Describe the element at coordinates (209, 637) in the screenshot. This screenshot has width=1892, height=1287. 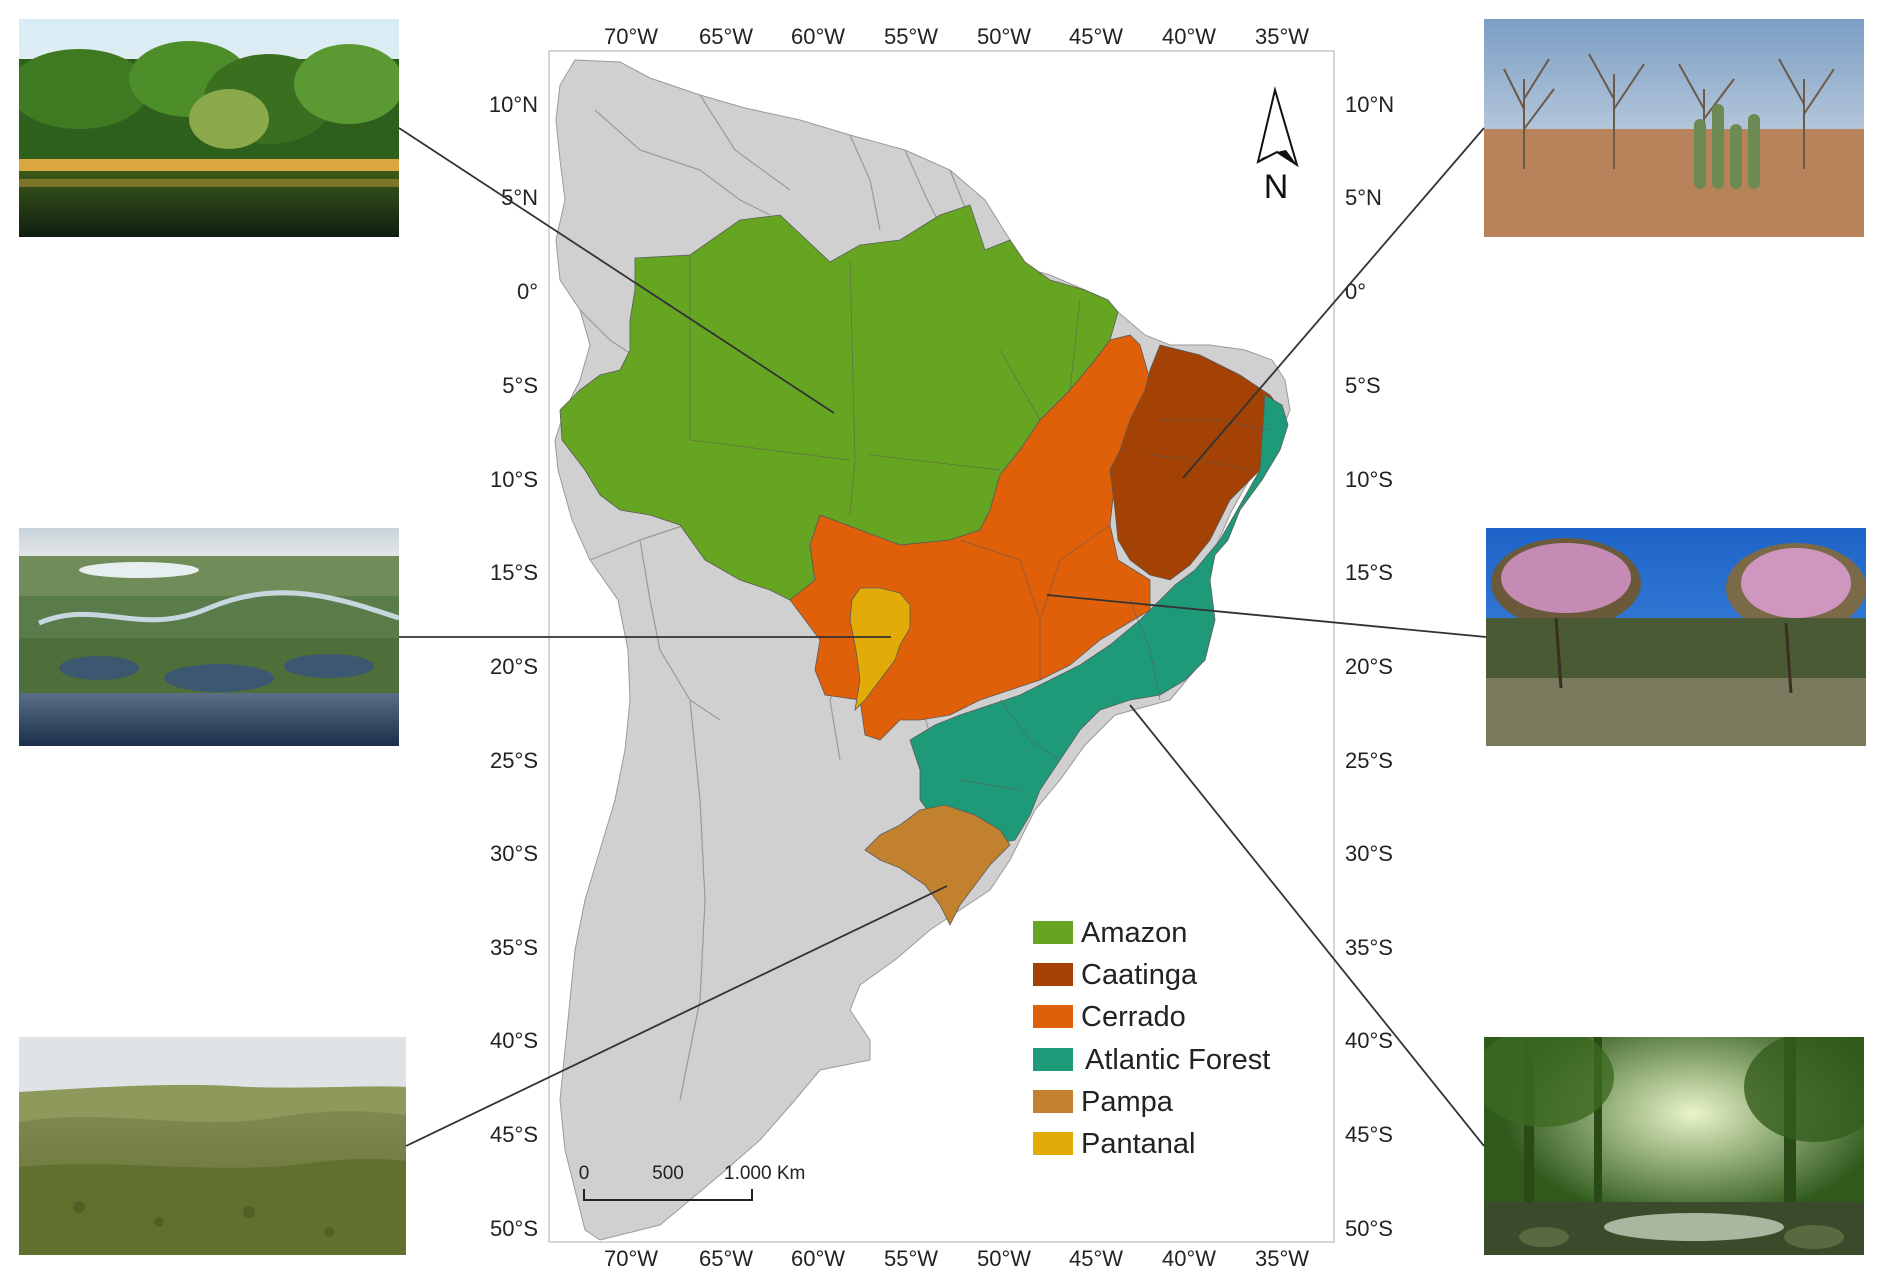
I see `photo-pantanal` at that location.